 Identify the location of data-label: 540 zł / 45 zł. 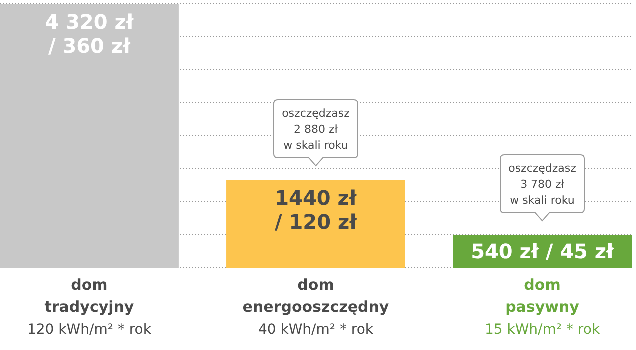
(543, 252).